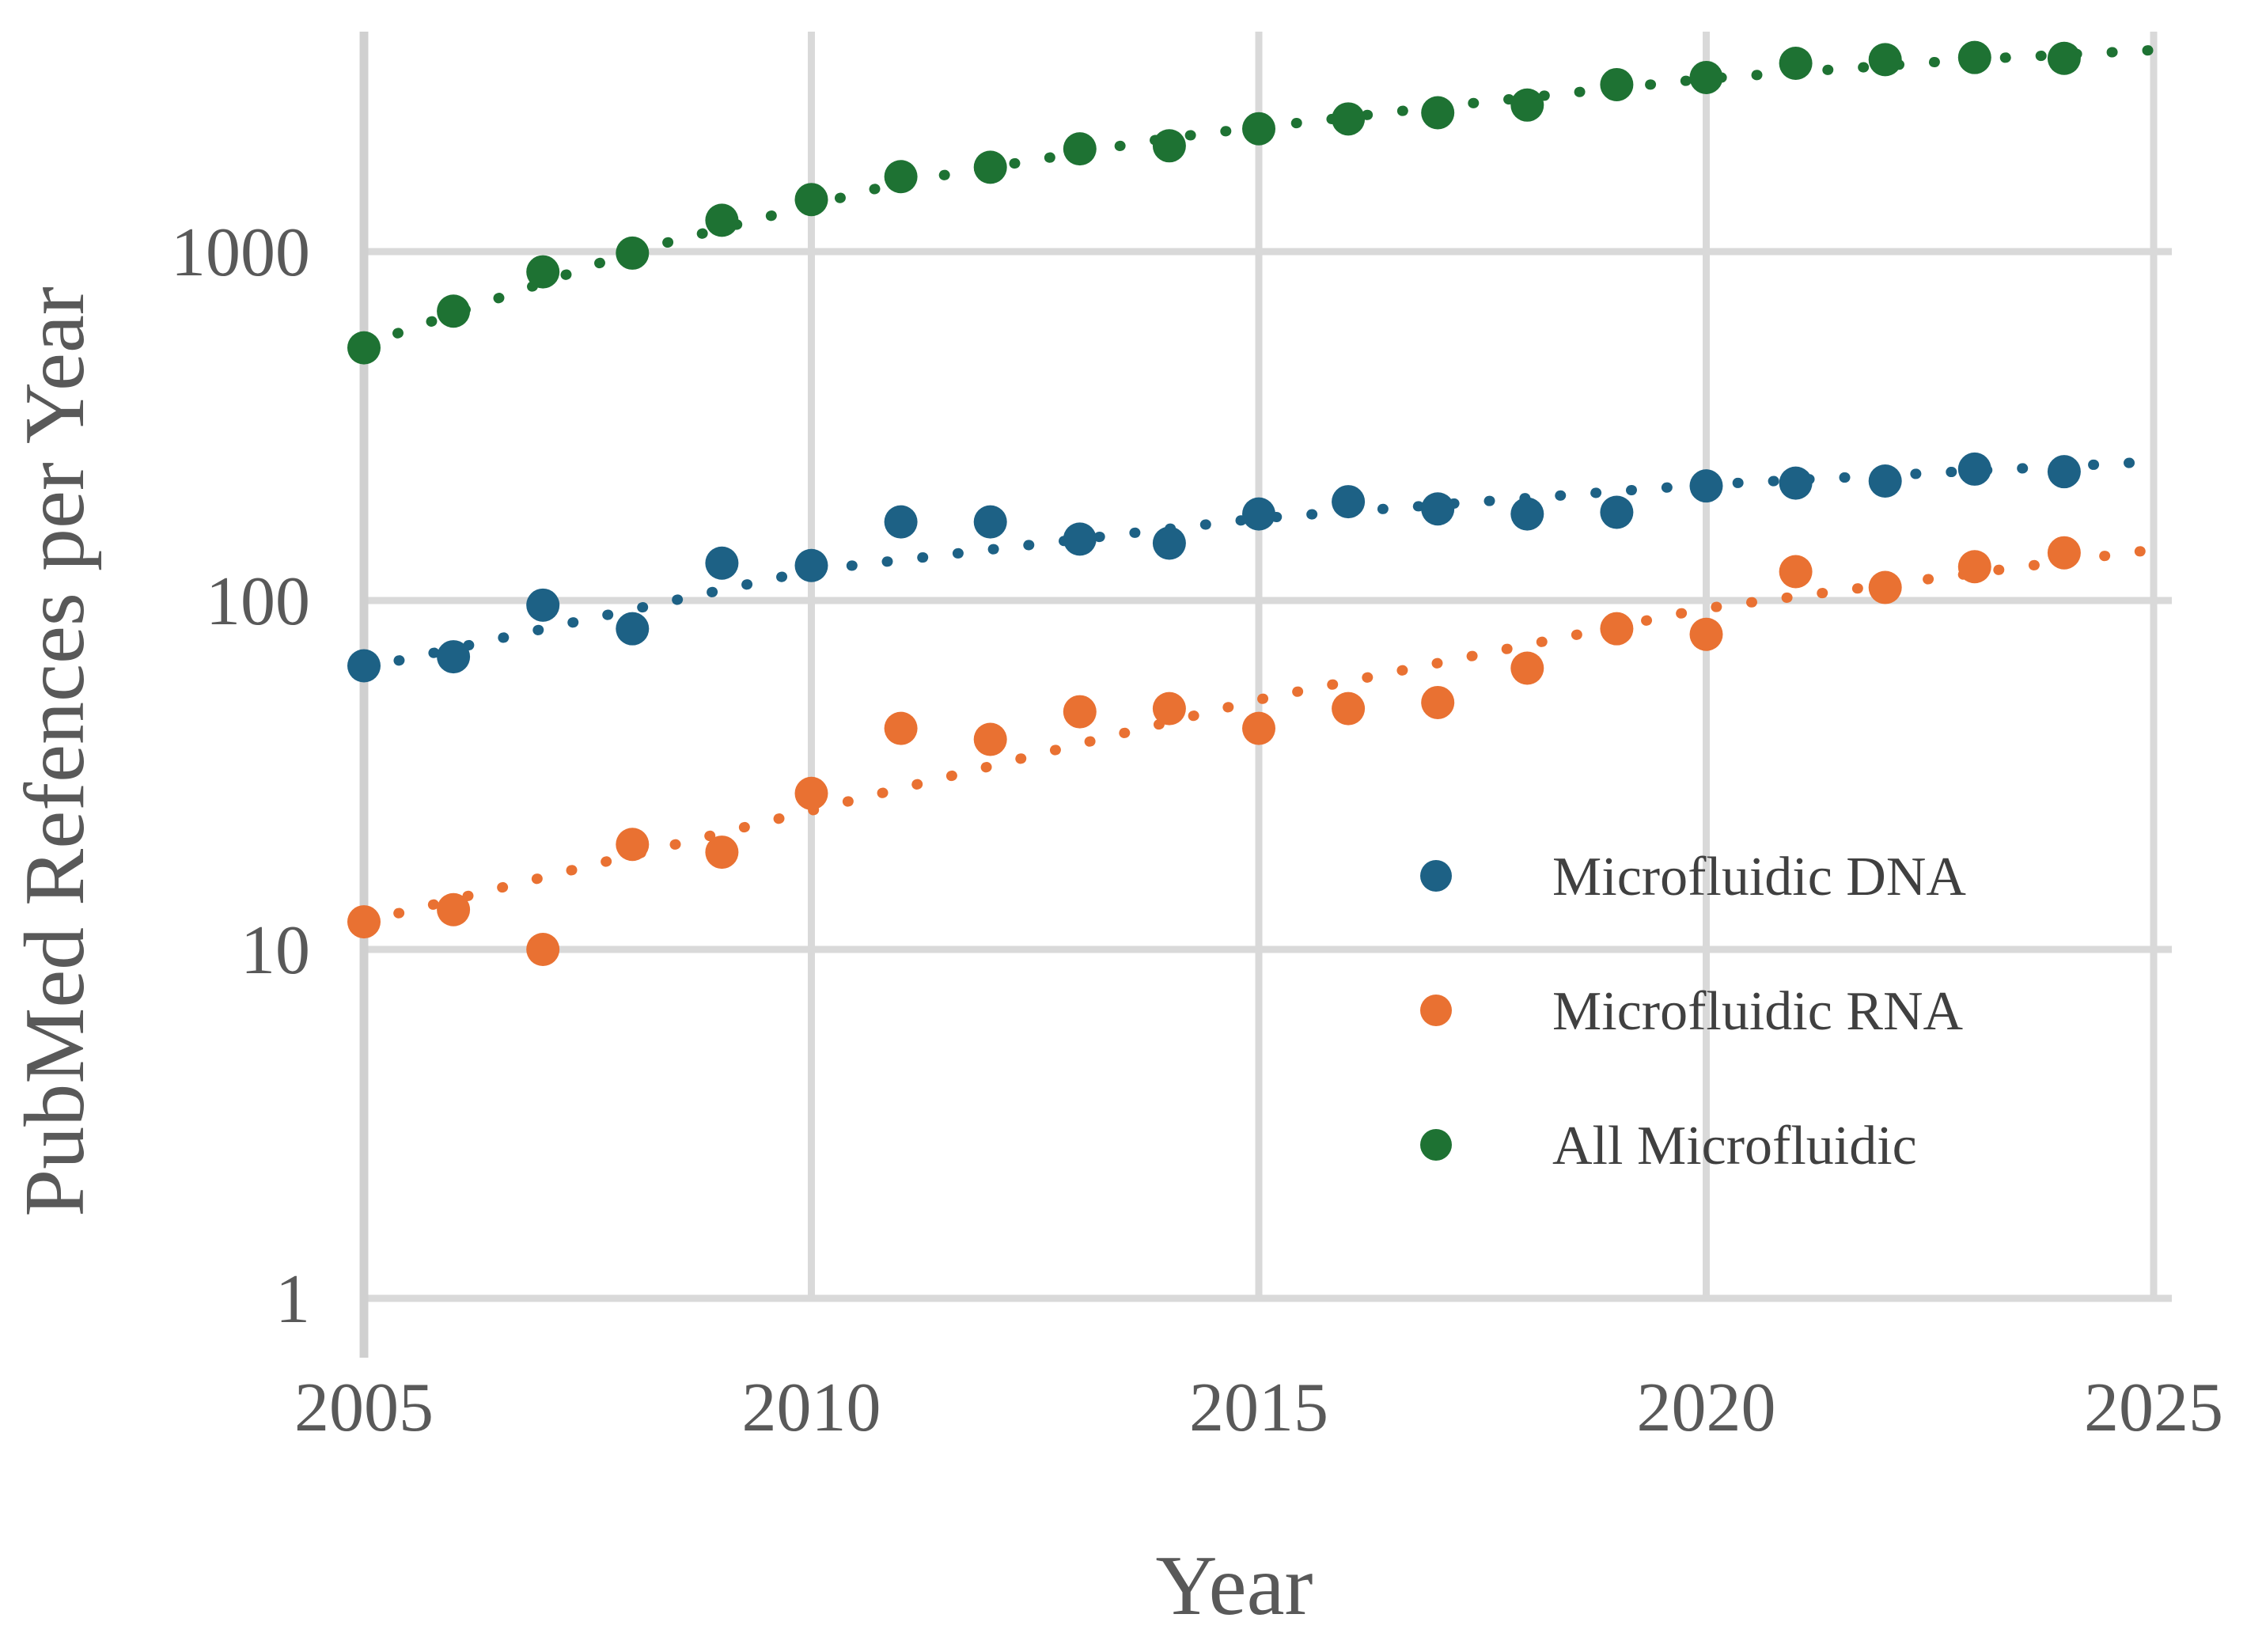 Image resolution: width=2247 pixels, height=1652 pixels. I want to click on point-all-microfluidic-2023, so click(1974, 57).